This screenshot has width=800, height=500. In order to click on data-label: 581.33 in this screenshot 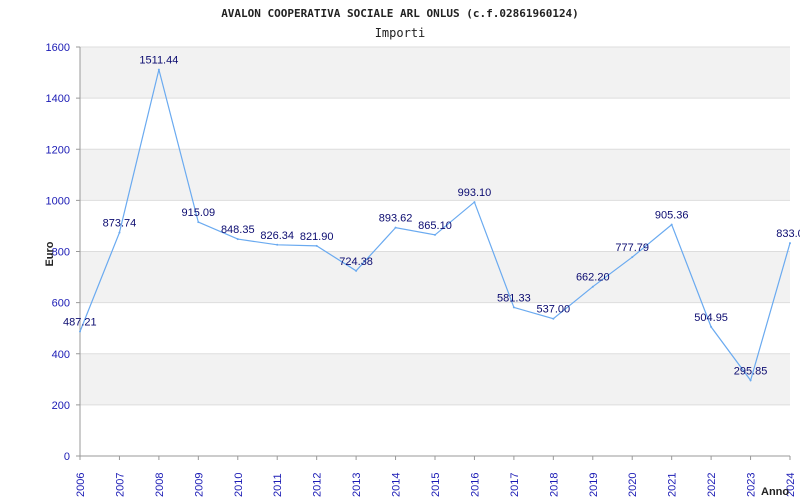, I will do `click(514, 298)`.